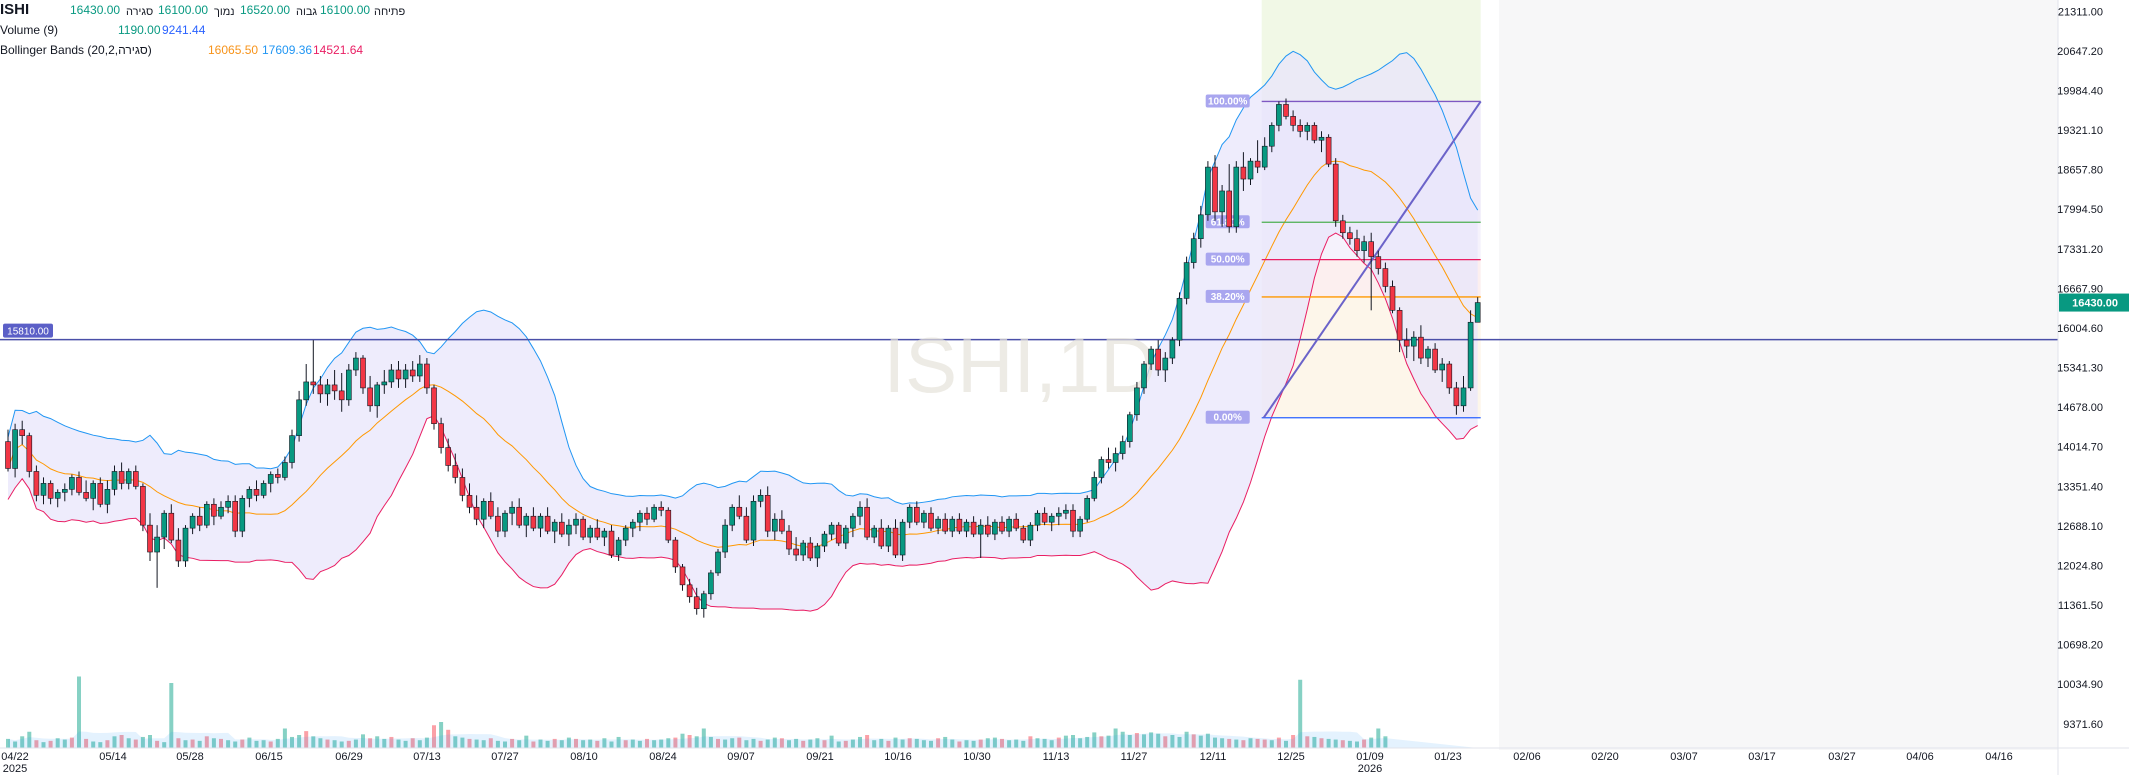  What do you see at coordinates (15, 769) in the screenshot?
I see `time-axis-year: 2025` at bounding box center [15, 769].